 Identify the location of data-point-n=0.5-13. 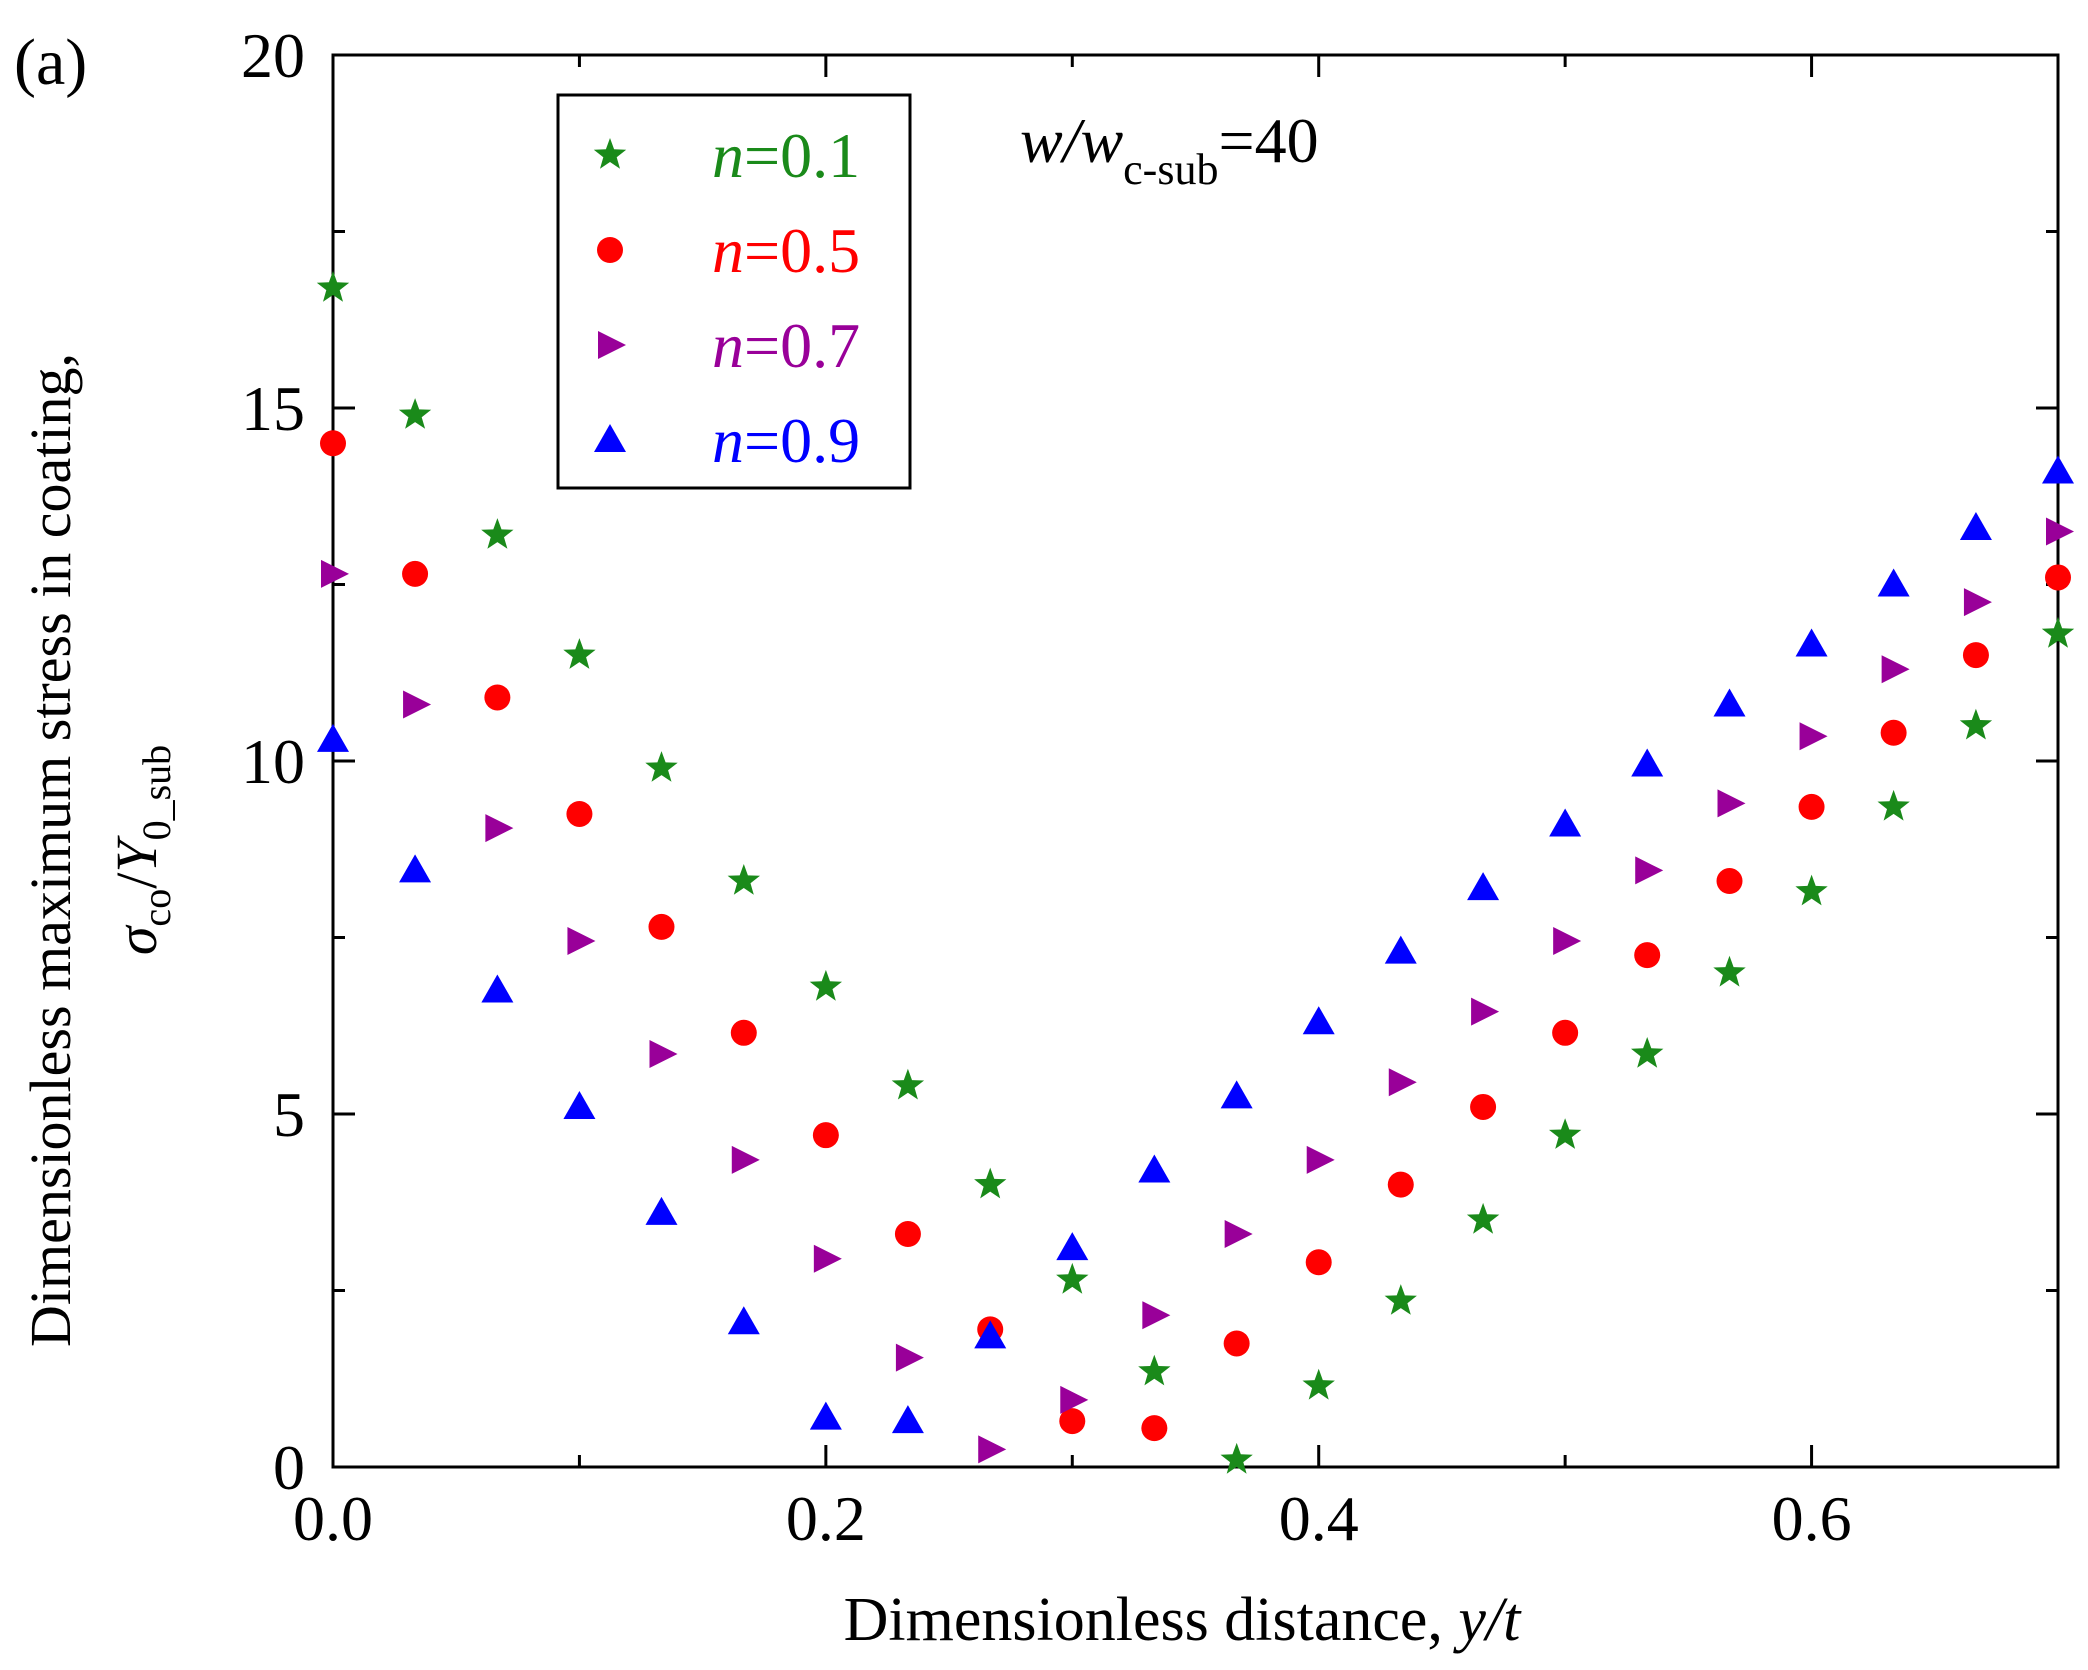
(1400, 1184).